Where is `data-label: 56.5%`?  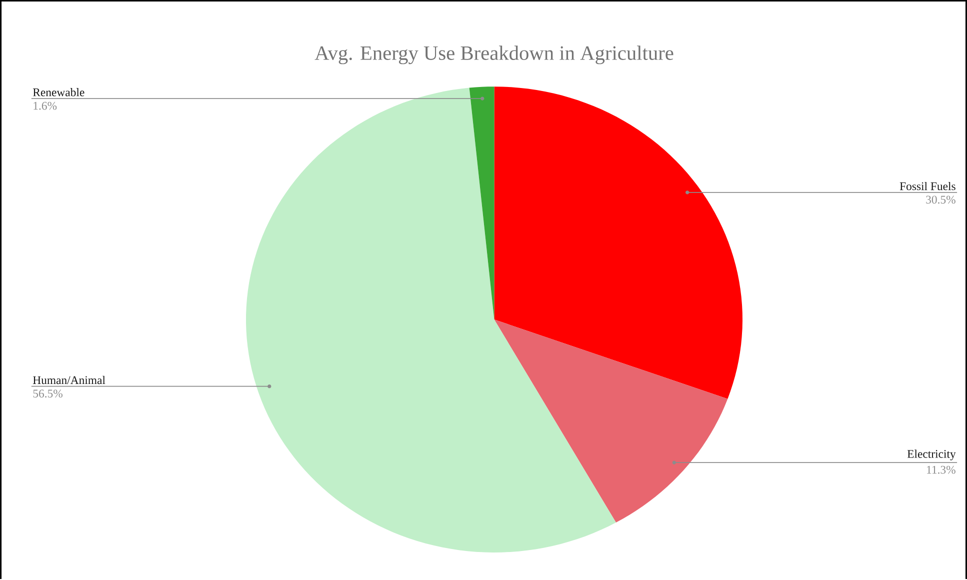
data-label: 56.5% is located at coordinates (47, 394).